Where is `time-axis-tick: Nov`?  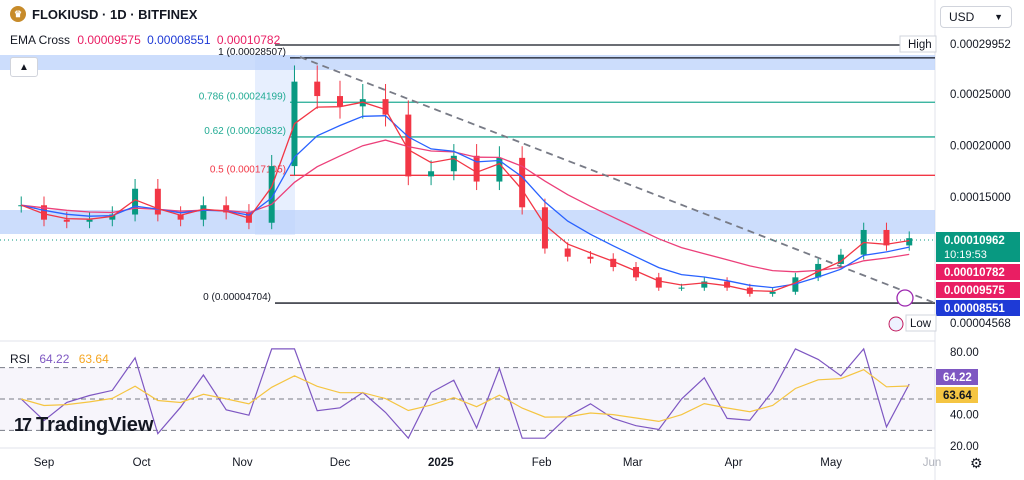
time-axis-tick: Nov is located at coordinates (242, 463).